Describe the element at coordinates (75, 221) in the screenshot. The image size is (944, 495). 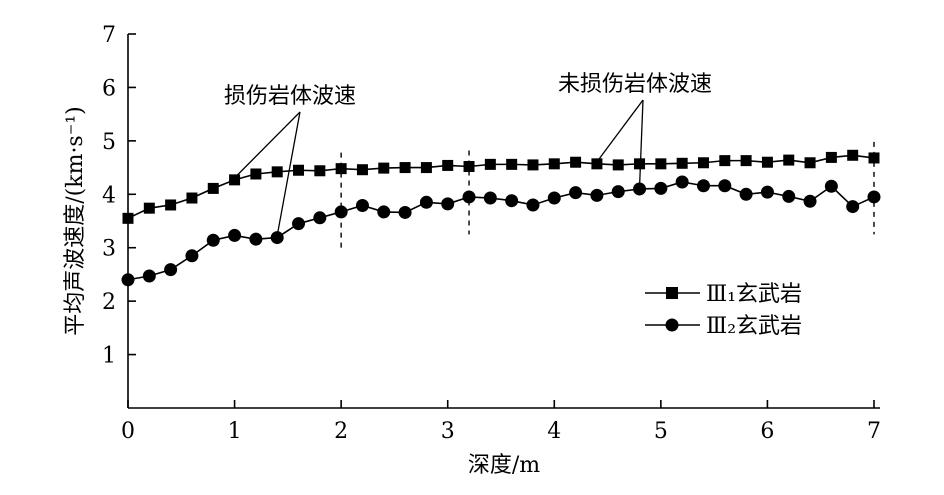
I see `y-axis-label: 平均声波速度/(km·s⁻¹)` at that location.